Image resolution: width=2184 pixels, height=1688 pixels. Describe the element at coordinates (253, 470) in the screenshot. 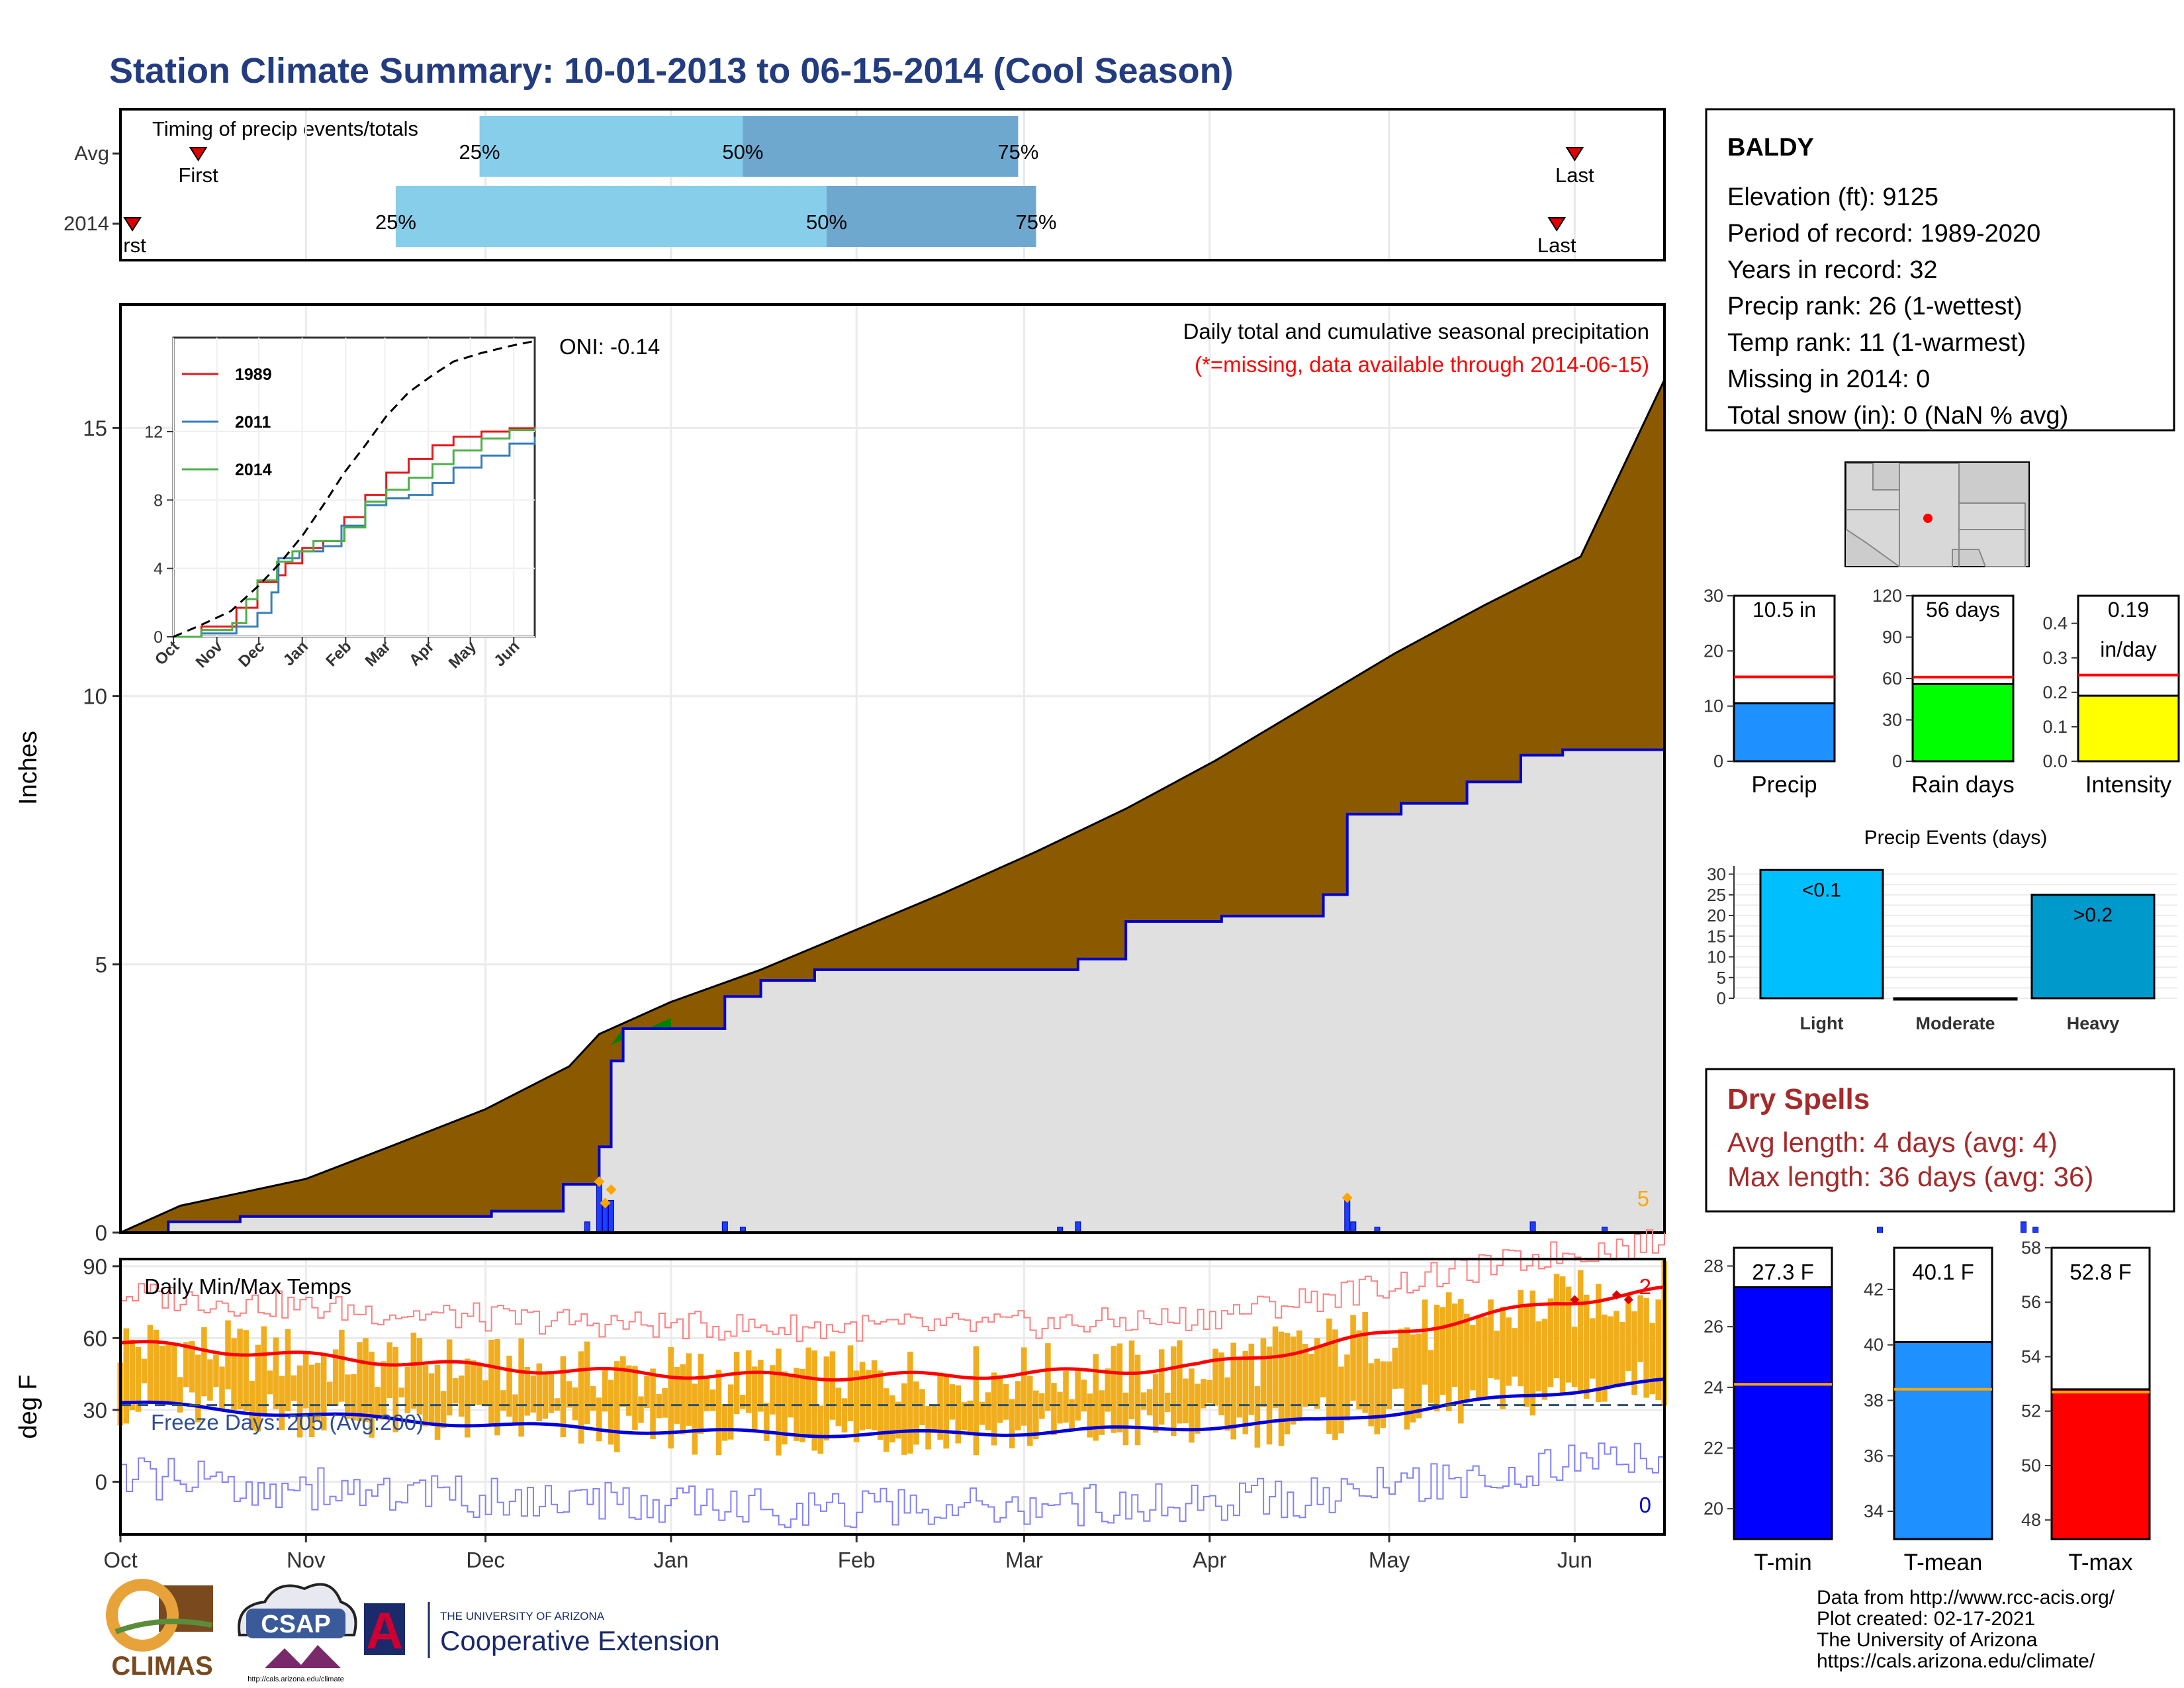

I see `inset-legend-label-2014: 2014` at that location.